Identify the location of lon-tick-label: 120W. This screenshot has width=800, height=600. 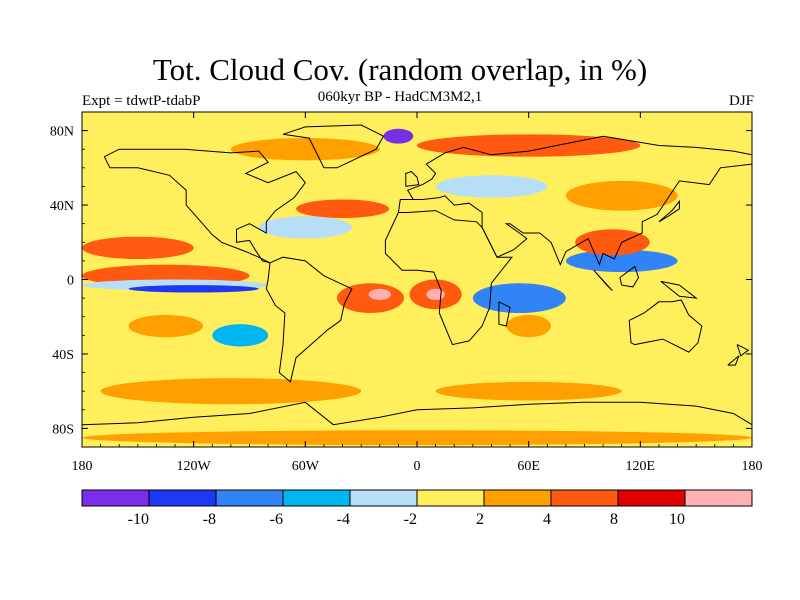
(194, 466).